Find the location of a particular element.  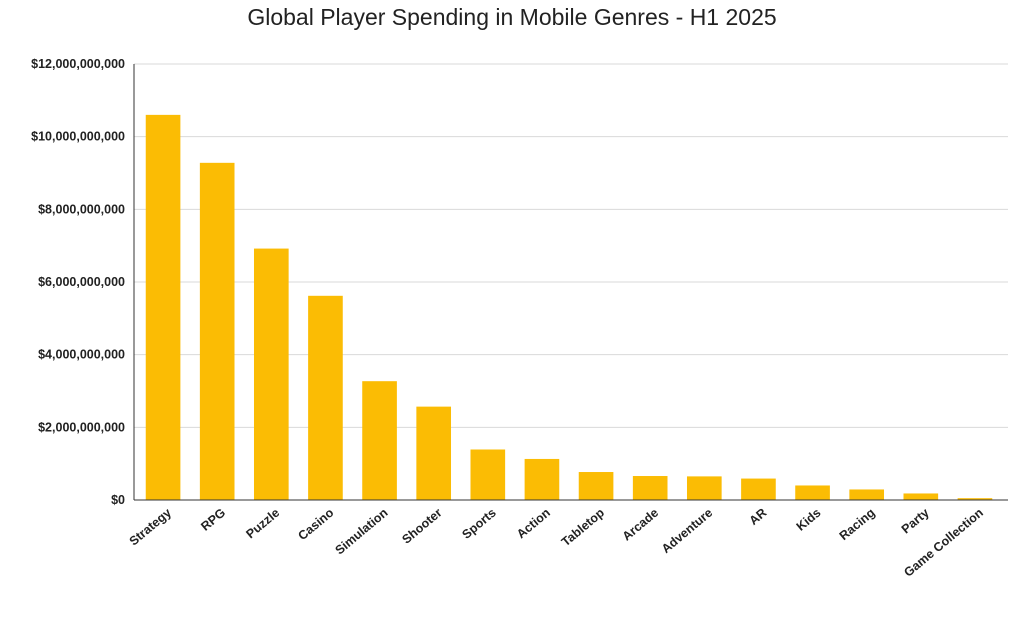

x-category-label: RPG is located at coordinates (213, 520).